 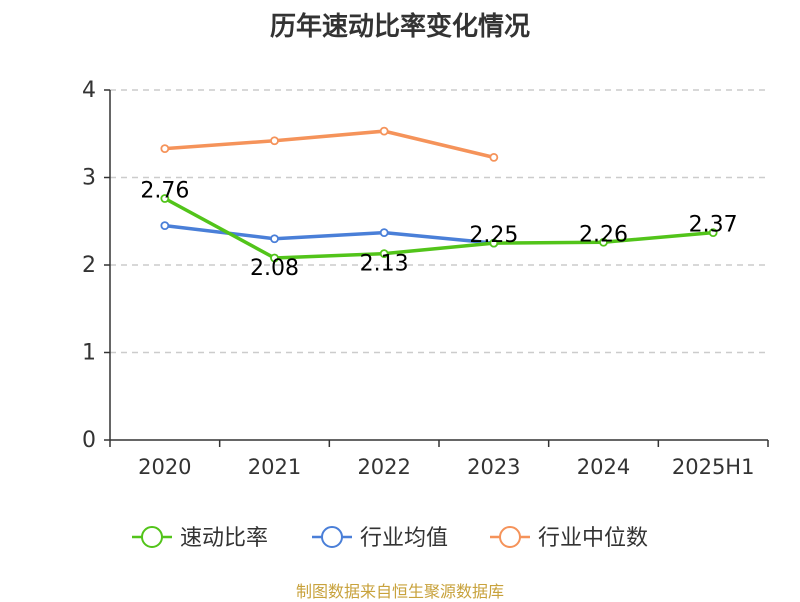 What do you see at coordinates (493, 467) in the screenshot?
I see `x-tick-label: 2023` at bounding box center [493, 467].